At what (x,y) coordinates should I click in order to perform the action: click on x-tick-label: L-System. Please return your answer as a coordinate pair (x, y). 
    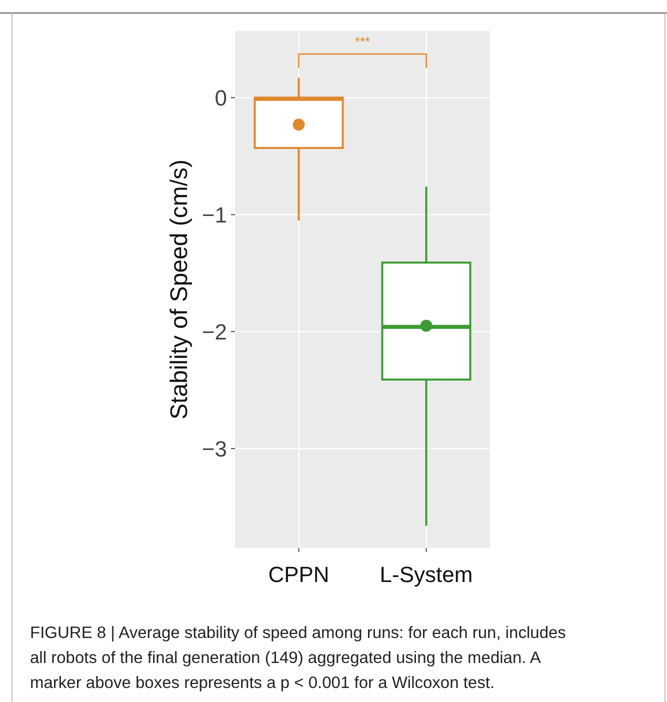
    Looking at the image, I should click on (426, 574).